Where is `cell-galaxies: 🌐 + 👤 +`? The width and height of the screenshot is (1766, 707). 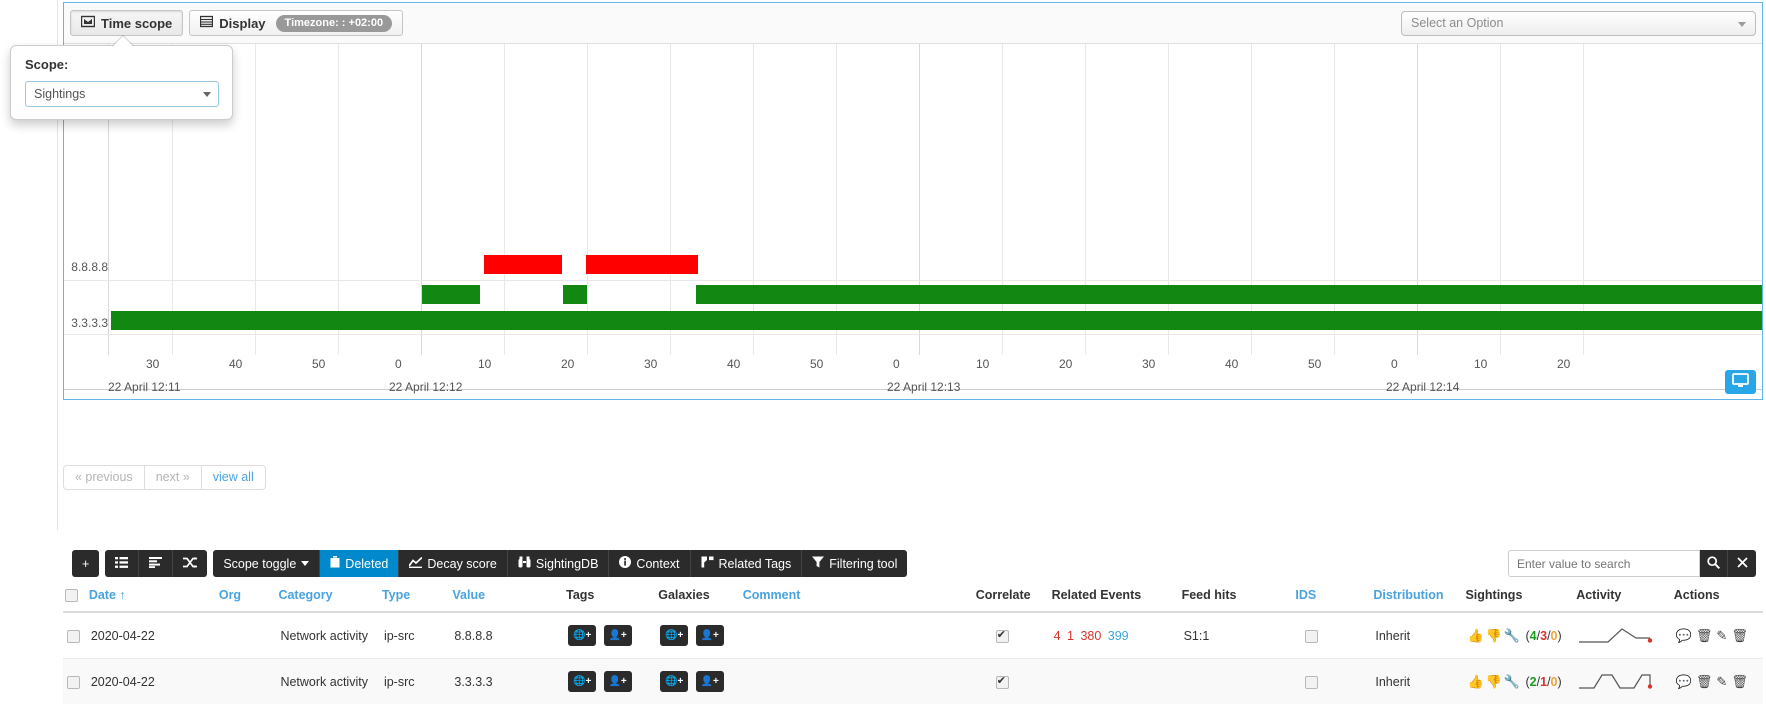 cell-galaxies: 🌐 + 👤 + is located at coordinates (698, 635).